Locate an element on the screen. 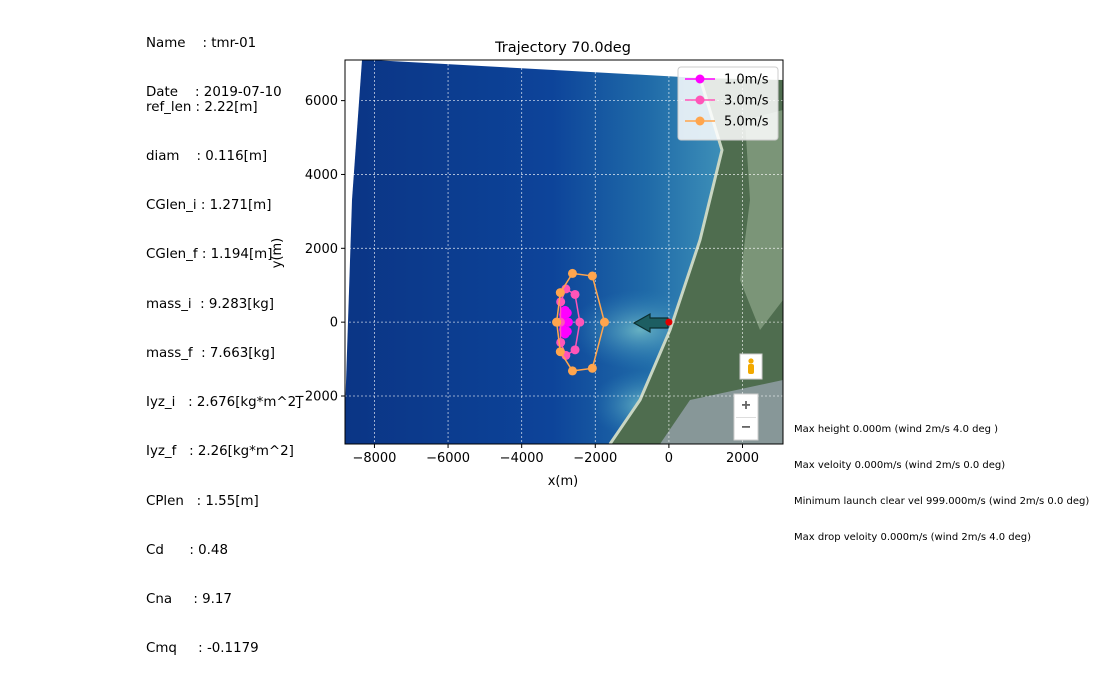 This screenshot has width=1100, height=674. wind-arrow-icon is located at coordinates (650, 323).